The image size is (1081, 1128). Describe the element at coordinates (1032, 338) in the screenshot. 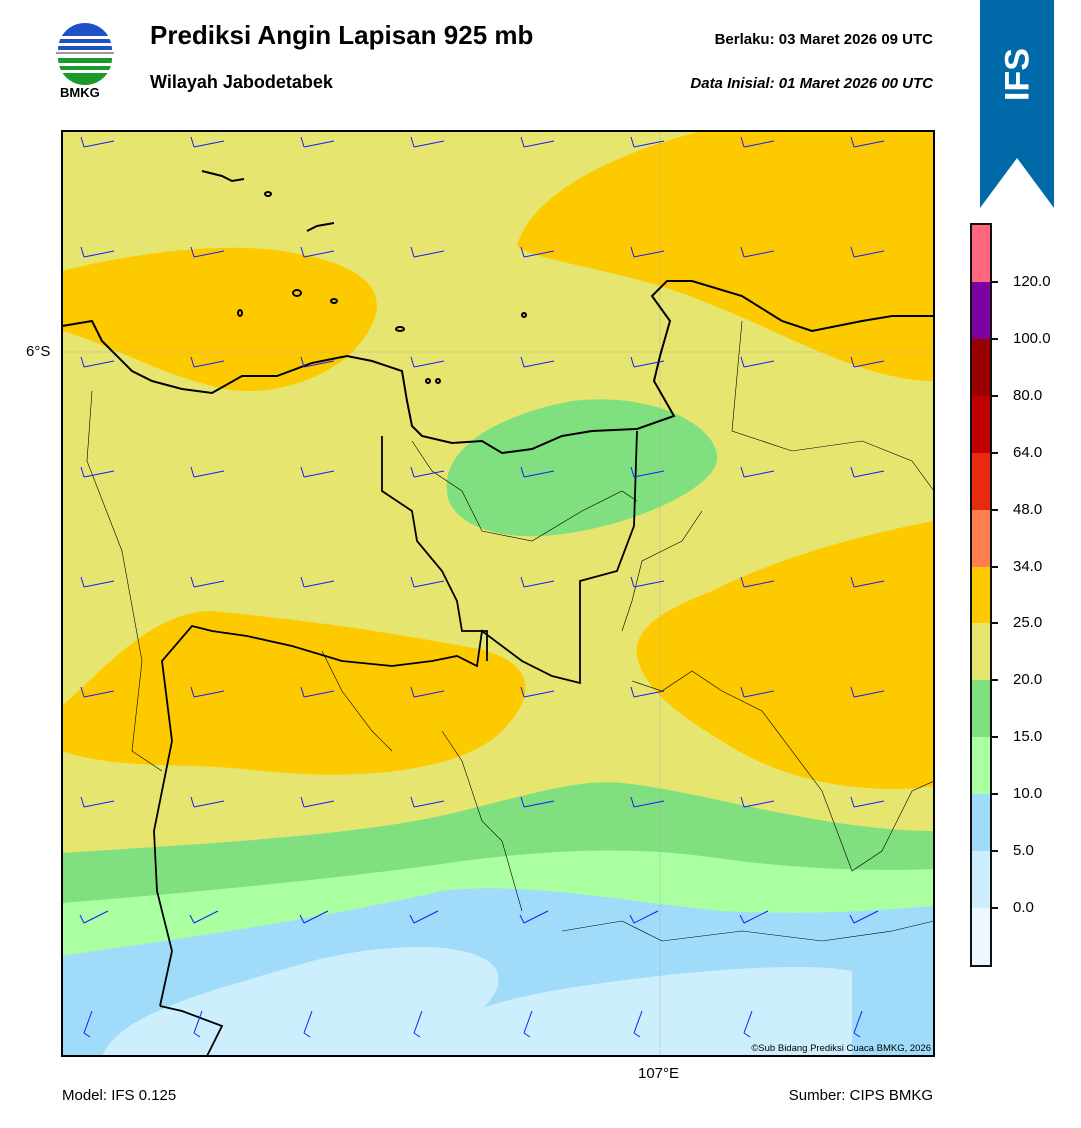

I see `colorbar-tick-label: 100.0` at that location.